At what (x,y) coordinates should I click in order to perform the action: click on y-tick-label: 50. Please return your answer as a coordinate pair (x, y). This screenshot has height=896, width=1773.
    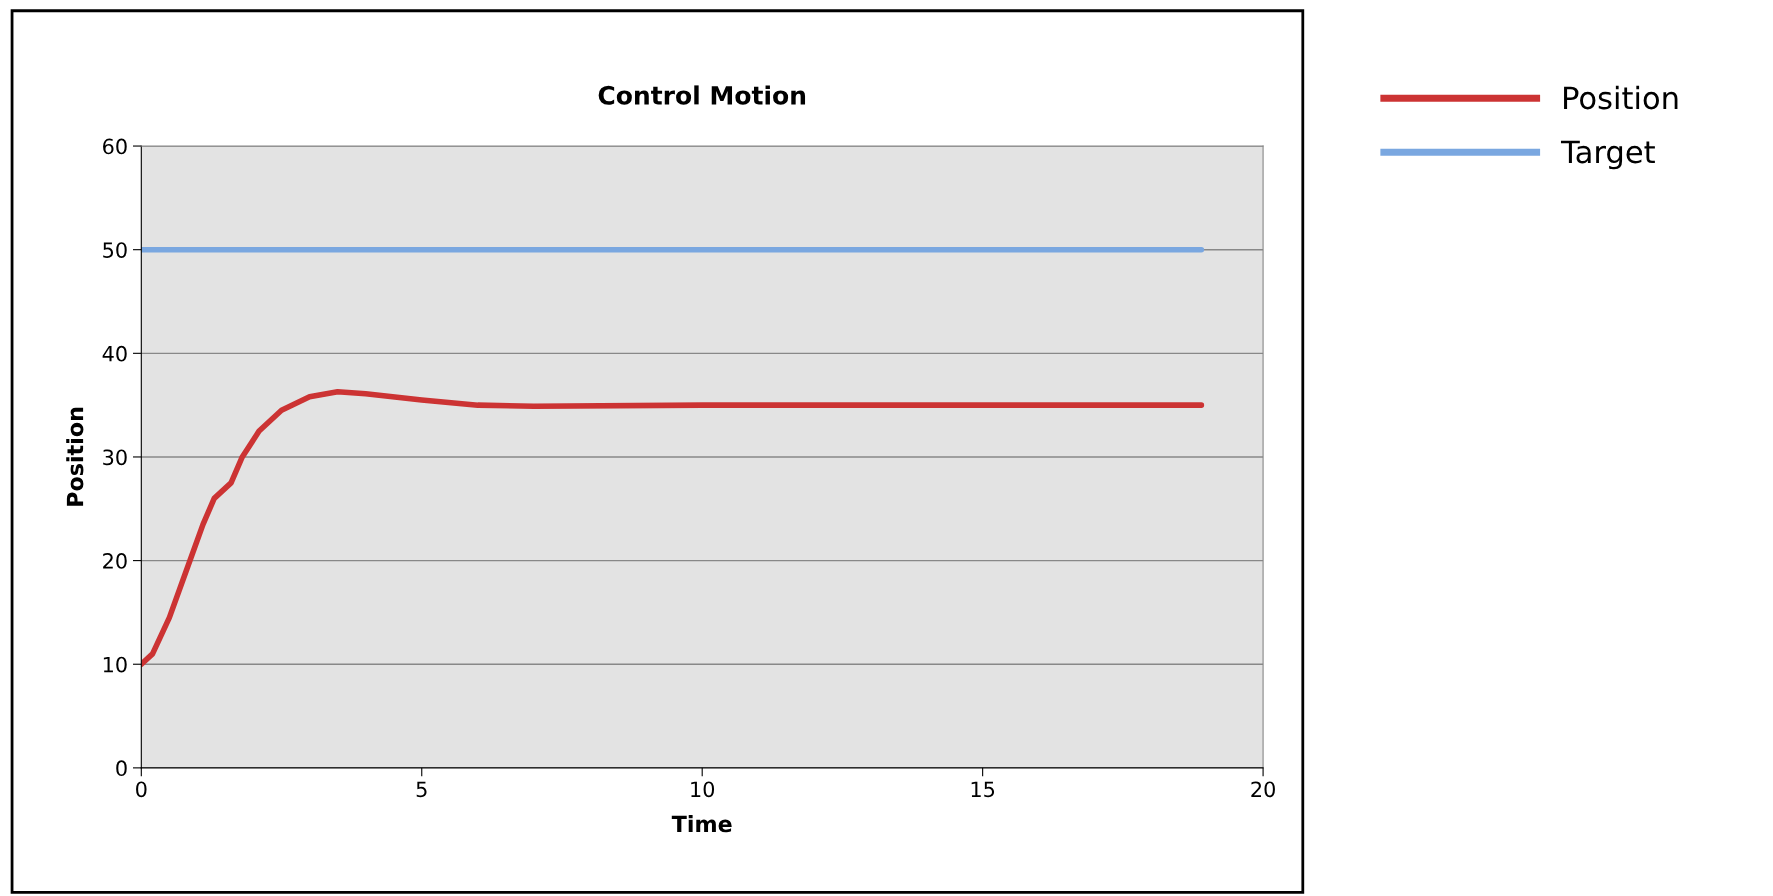
    Looking at the image, I should click on (115, 250).